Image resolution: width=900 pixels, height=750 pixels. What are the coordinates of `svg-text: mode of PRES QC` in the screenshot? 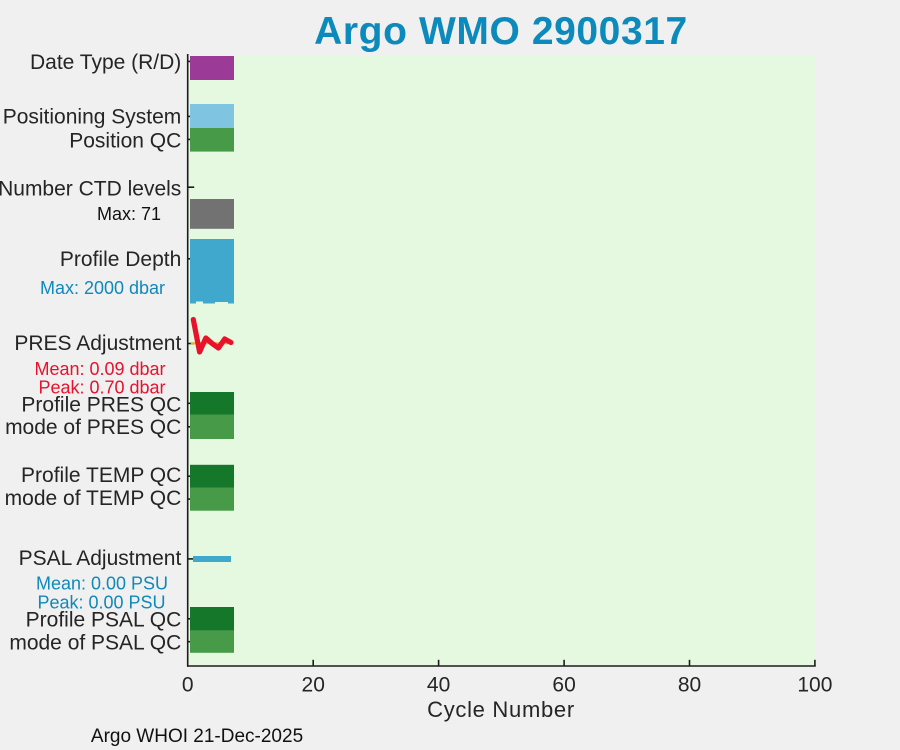 It's located at (93, 427).